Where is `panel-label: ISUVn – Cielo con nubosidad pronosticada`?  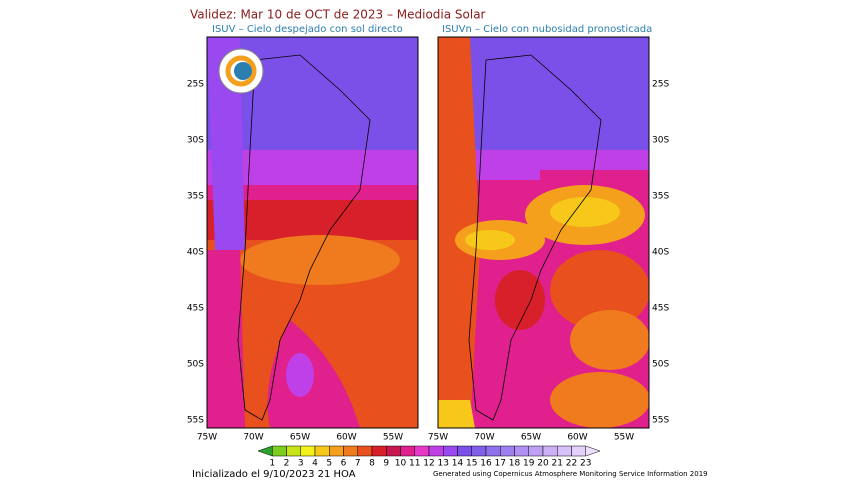 panel-label: ISUVn – Cielo con nubosidad pronosticada is located at coordinates (547, 29).